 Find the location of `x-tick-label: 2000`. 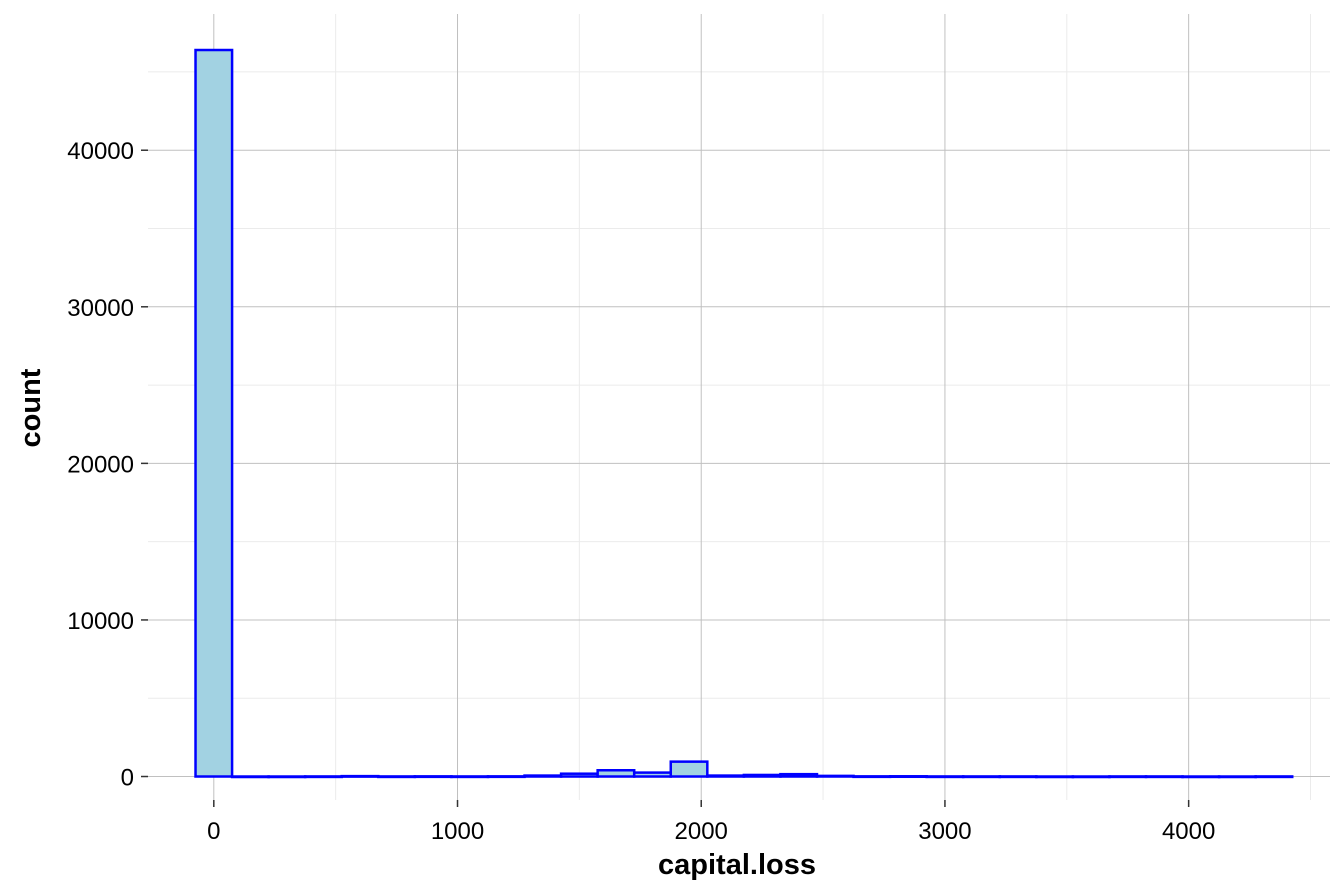

x-tick-label: 2000 is located at coordinates (701, 831).